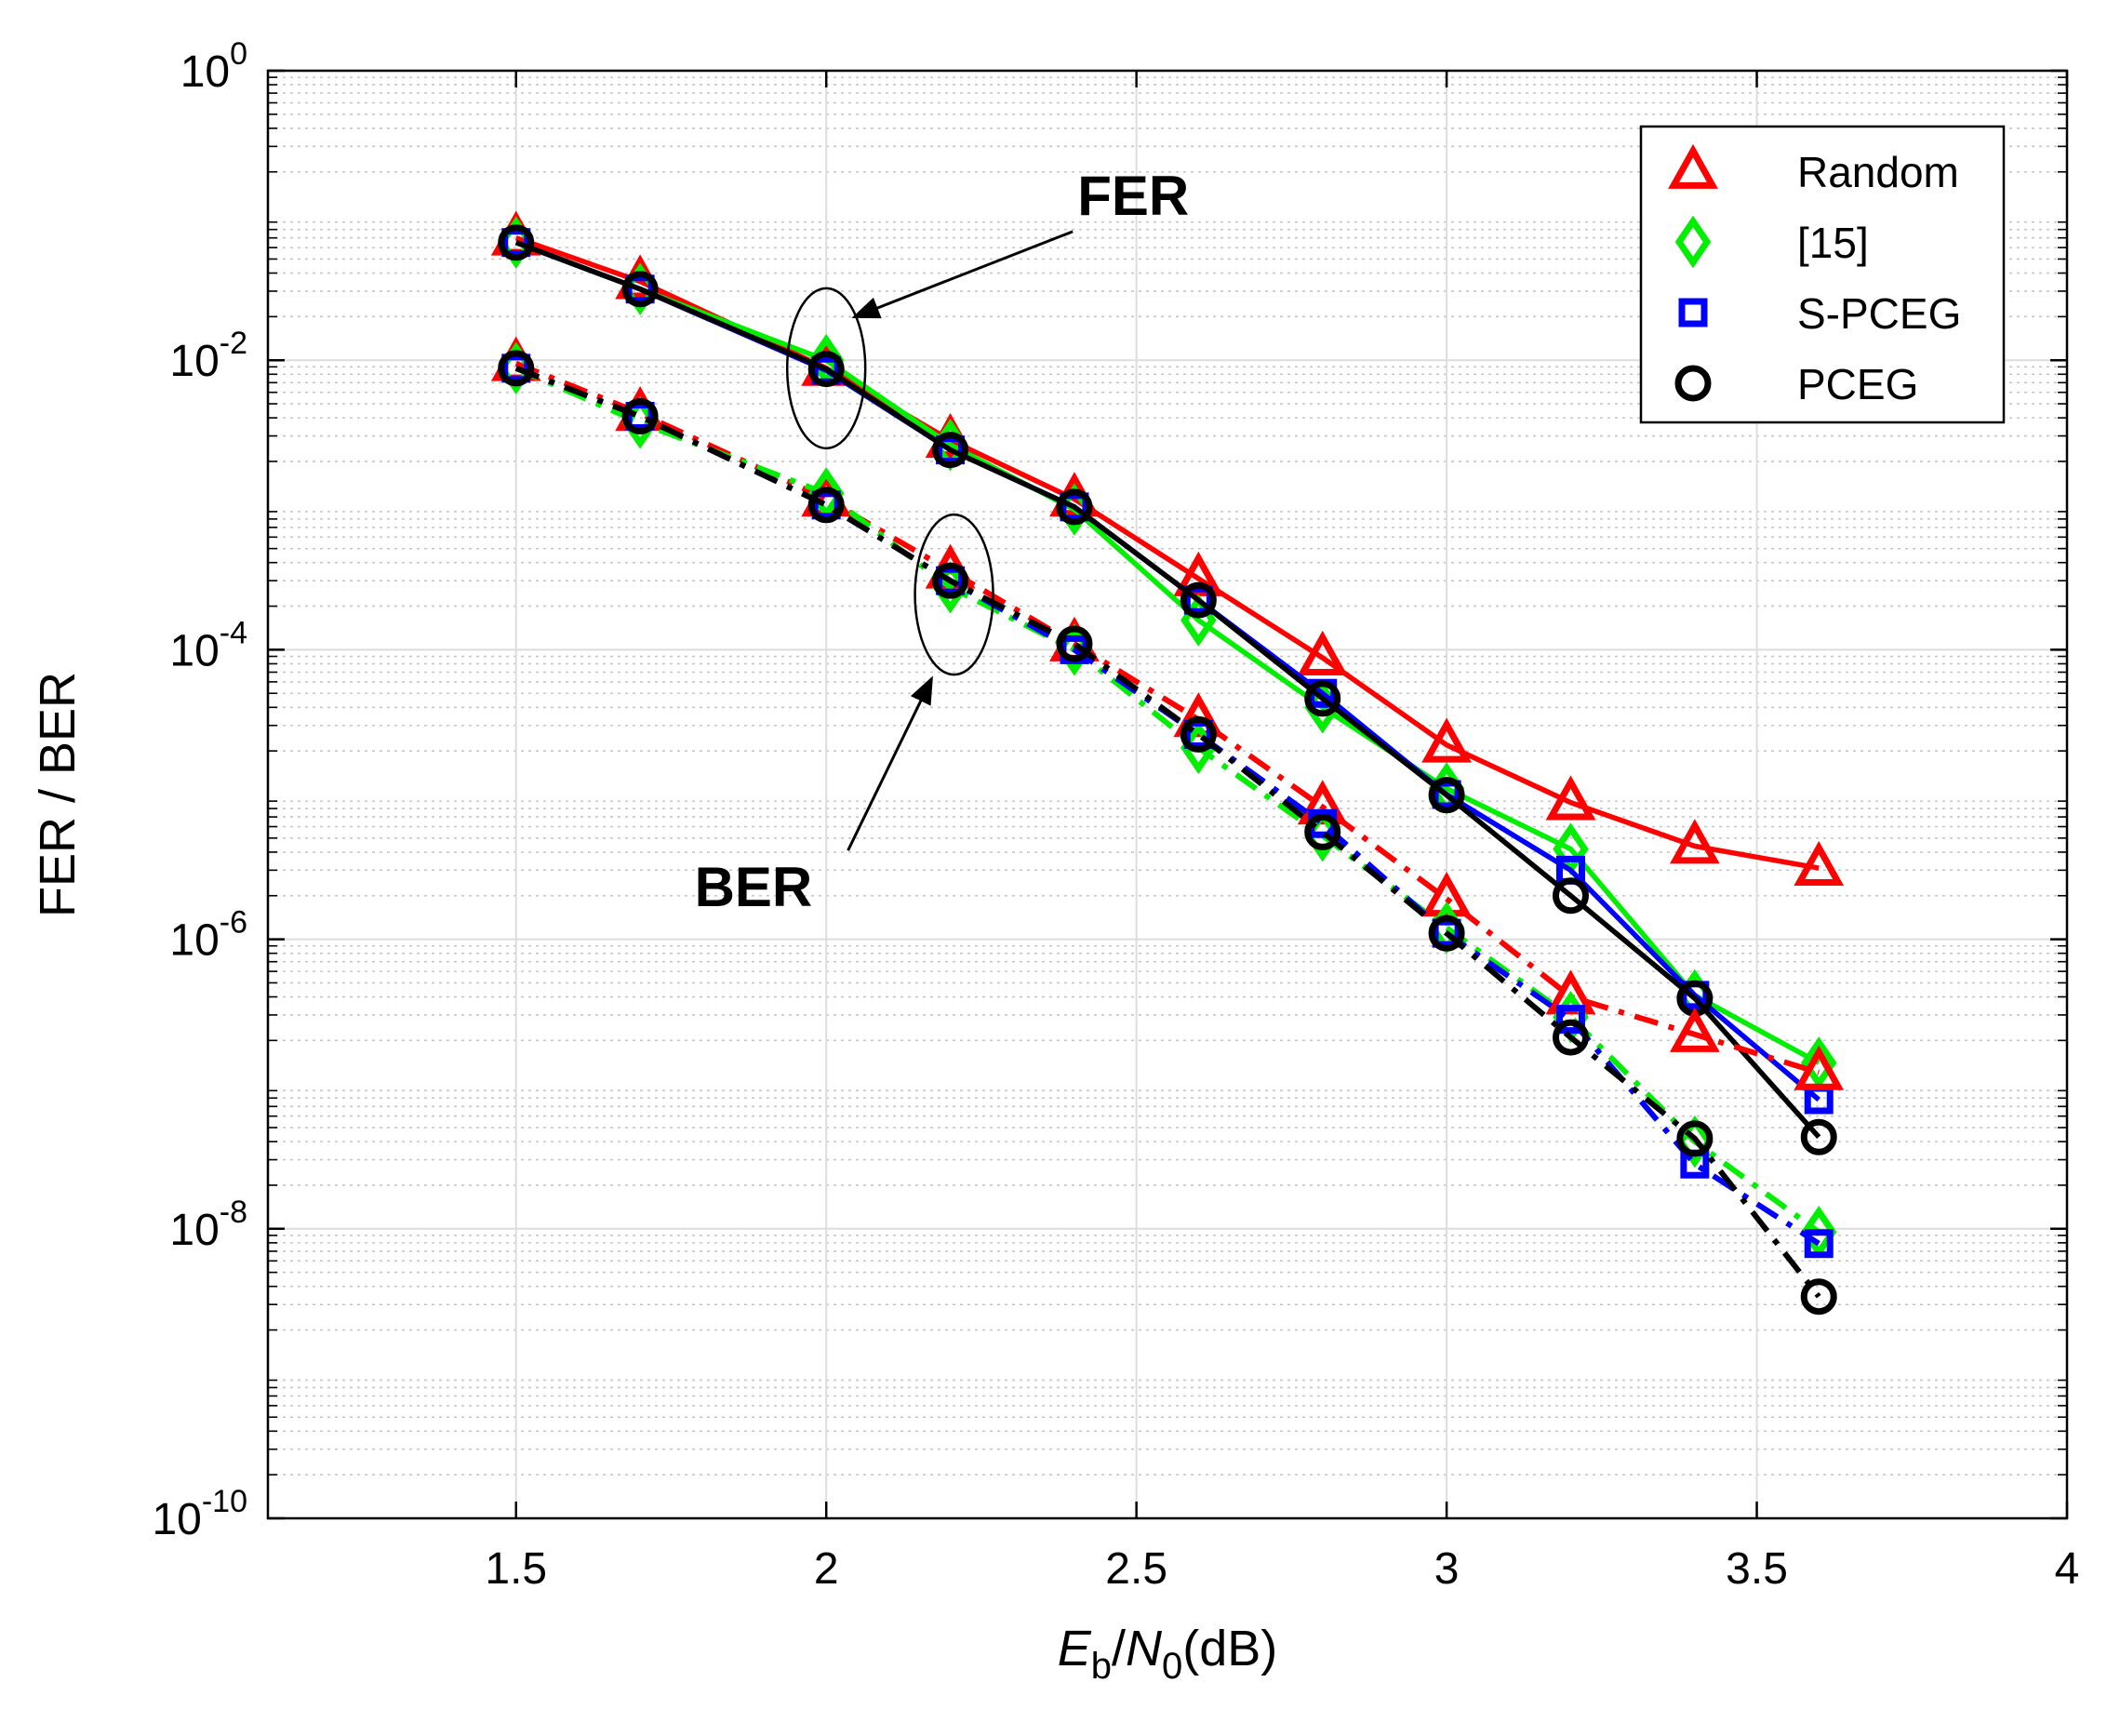 The height and width of the screenshot is (1736, 2107). I want to click on y-tick-exponent: -2, so click(233, 343).